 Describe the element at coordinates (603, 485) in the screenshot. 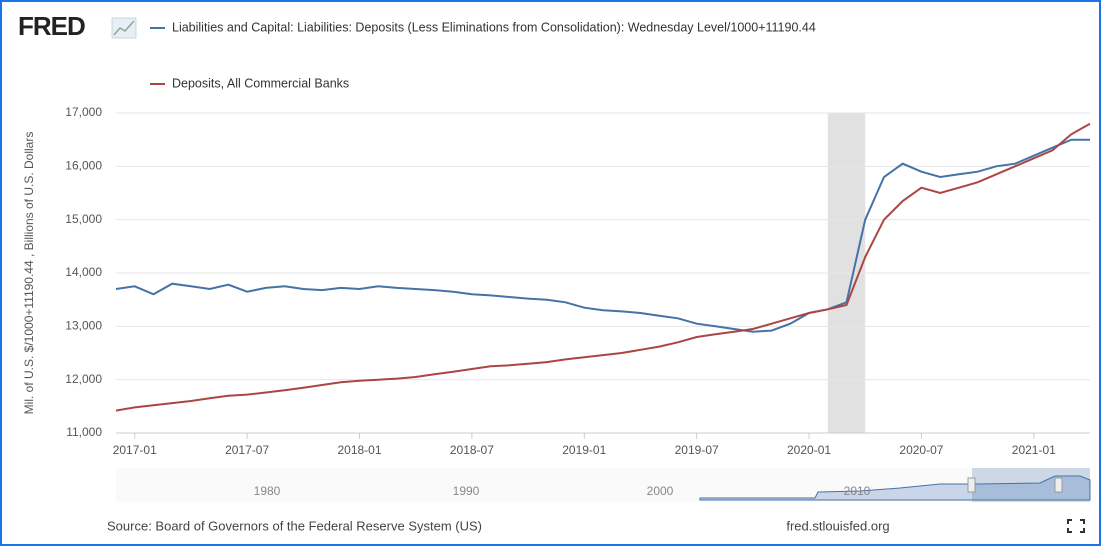

I see `navigator: 1980 1990 2000 2010` at that location.